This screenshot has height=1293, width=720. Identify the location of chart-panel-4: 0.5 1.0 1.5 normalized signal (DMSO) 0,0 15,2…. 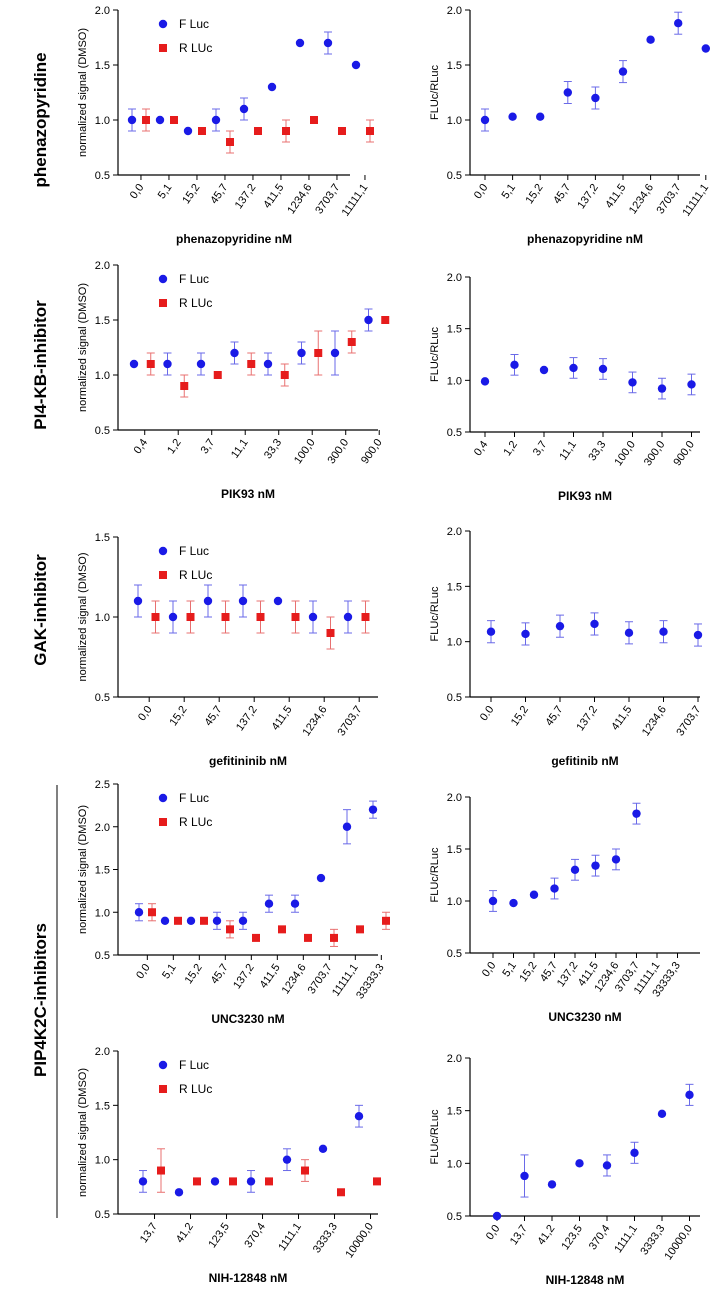
(227, 650).